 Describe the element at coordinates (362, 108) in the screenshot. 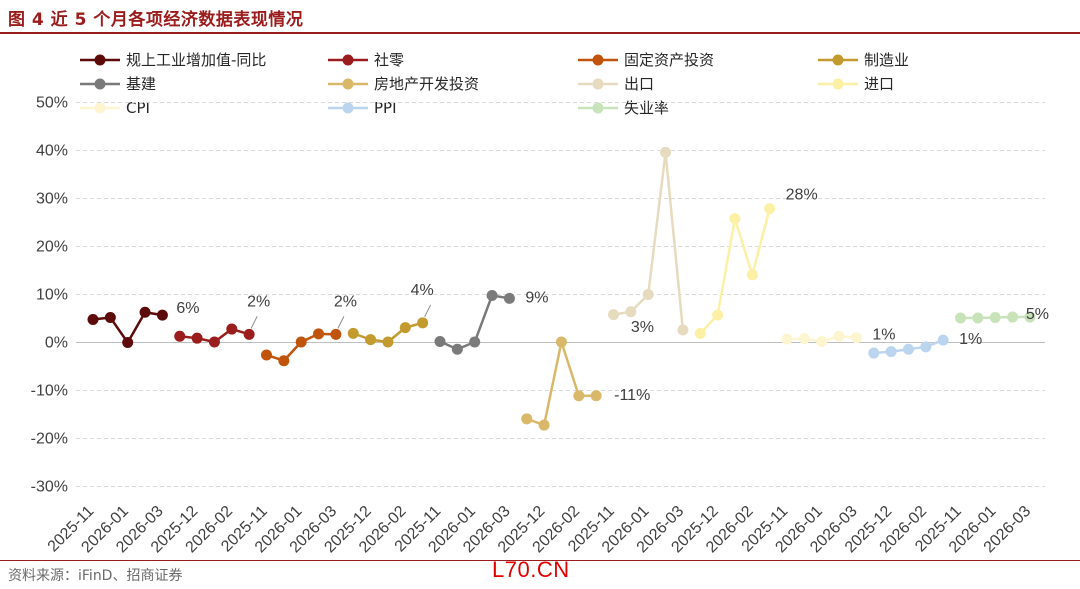

I see `legend-item: PPI` at that location.